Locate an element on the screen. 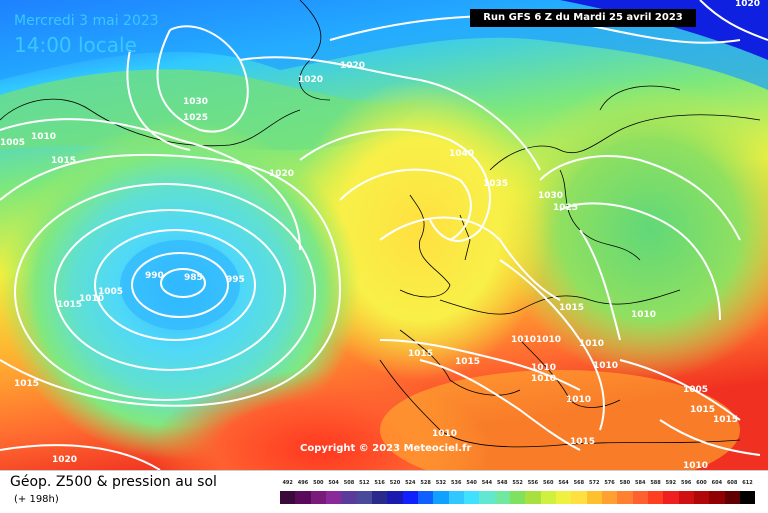 Image resolution: width=768 pixels, height=513 pixels. scale-label: 544 is located at coordinates (487, 483).